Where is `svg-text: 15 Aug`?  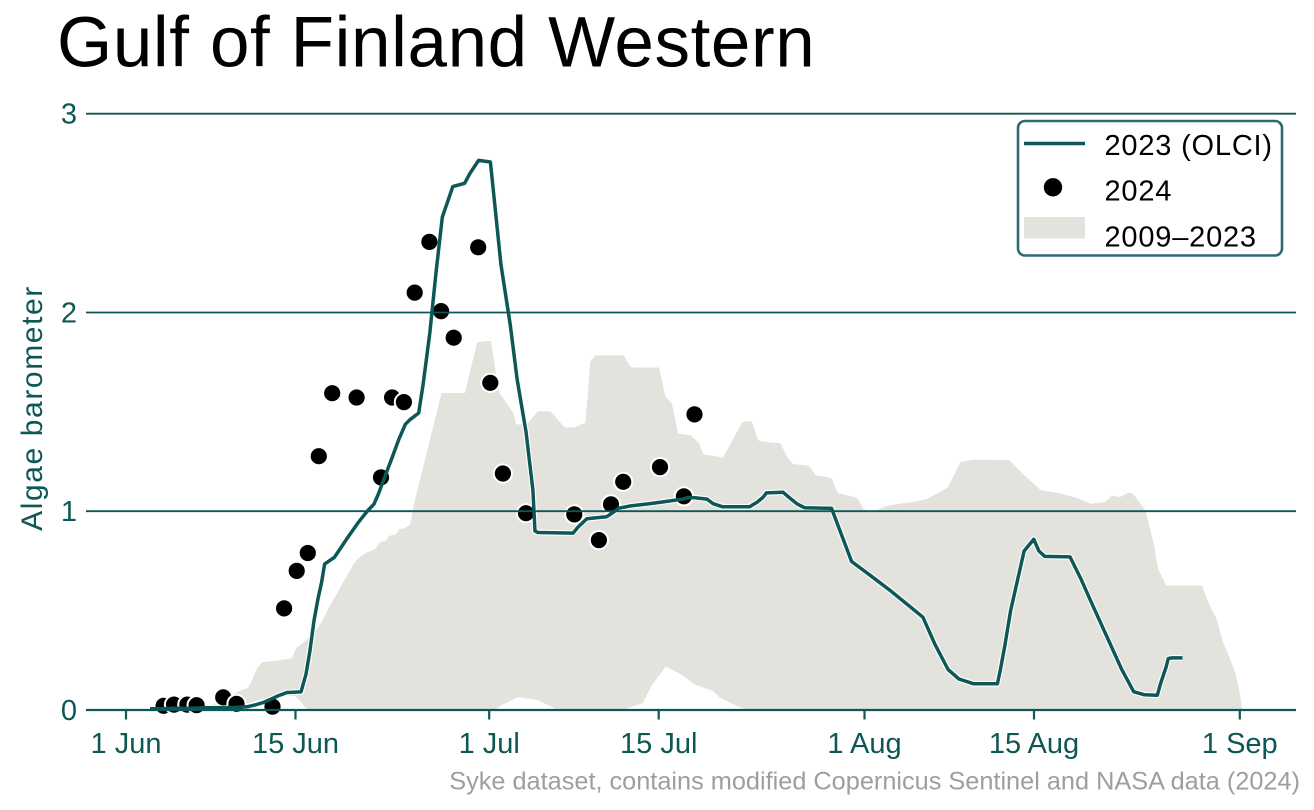 svg-text: 15 Aug is located at coordinates (1034, 744).